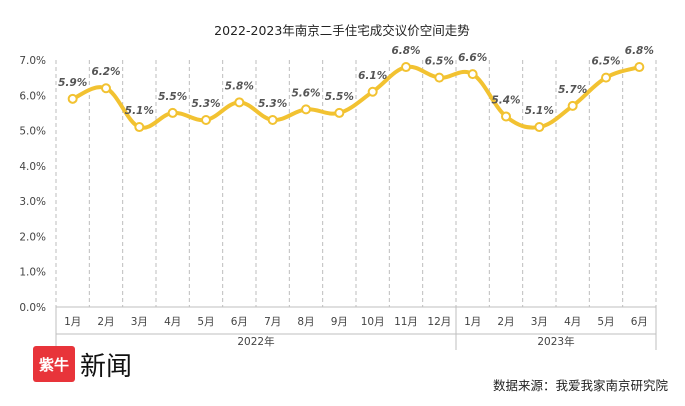  I want to click on x-tick-label: 12月, so click(439, 322).